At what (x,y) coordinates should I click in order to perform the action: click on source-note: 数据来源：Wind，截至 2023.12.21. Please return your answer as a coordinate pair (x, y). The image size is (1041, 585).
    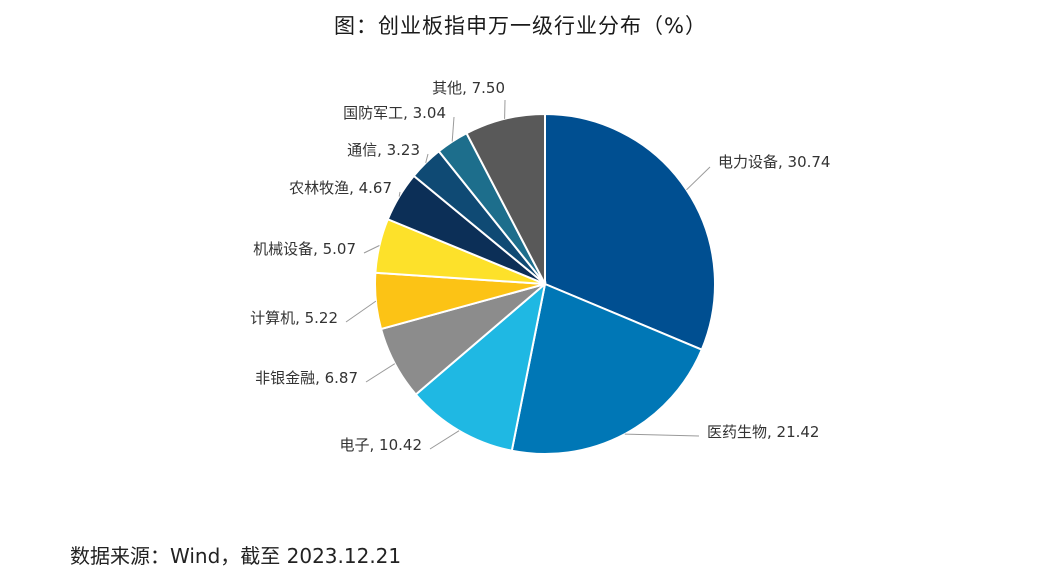
    Looking at the image, I should click on (236, 556).